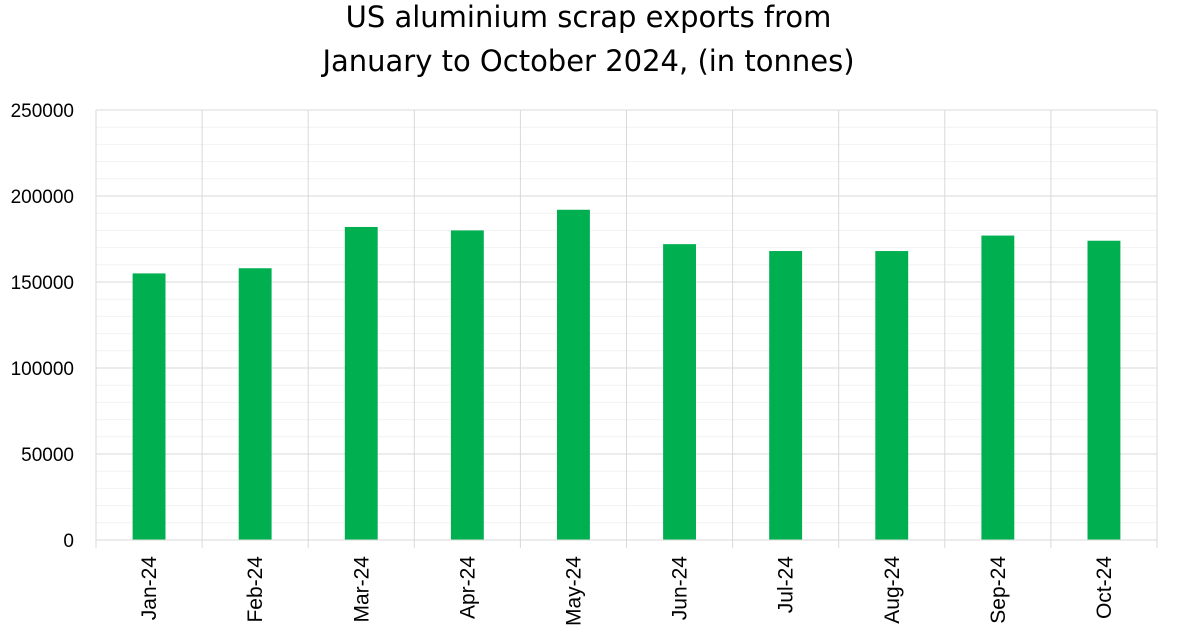  What do you see at coordinates (68, 541) in the screenshot?
I see `y-tick-label: 0` at bounding box center [68, 541].